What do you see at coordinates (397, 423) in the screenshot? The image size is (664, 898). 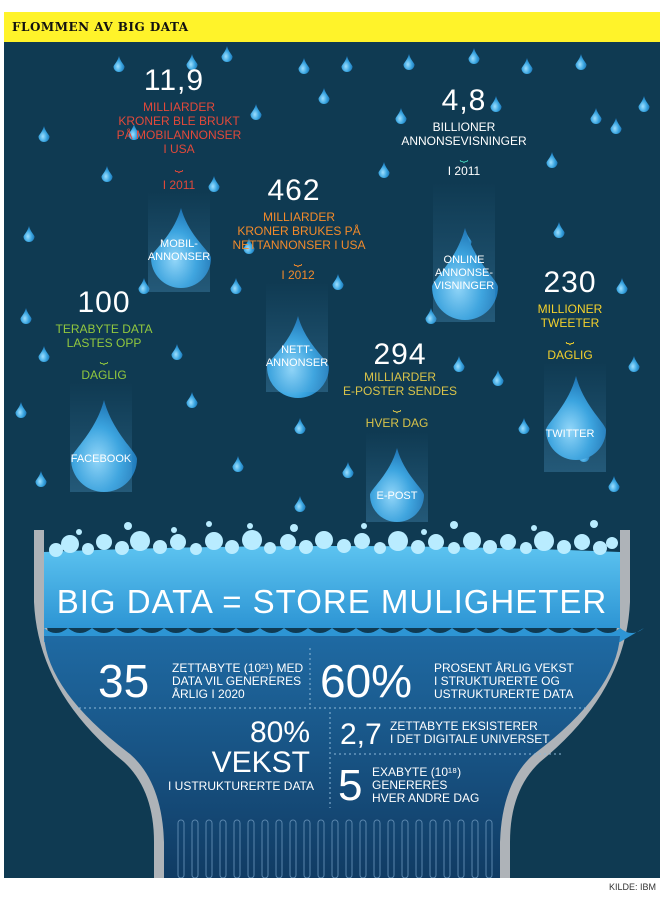 I see `stat-period-epost: HVER DAG` at bounding box center [397, 423].